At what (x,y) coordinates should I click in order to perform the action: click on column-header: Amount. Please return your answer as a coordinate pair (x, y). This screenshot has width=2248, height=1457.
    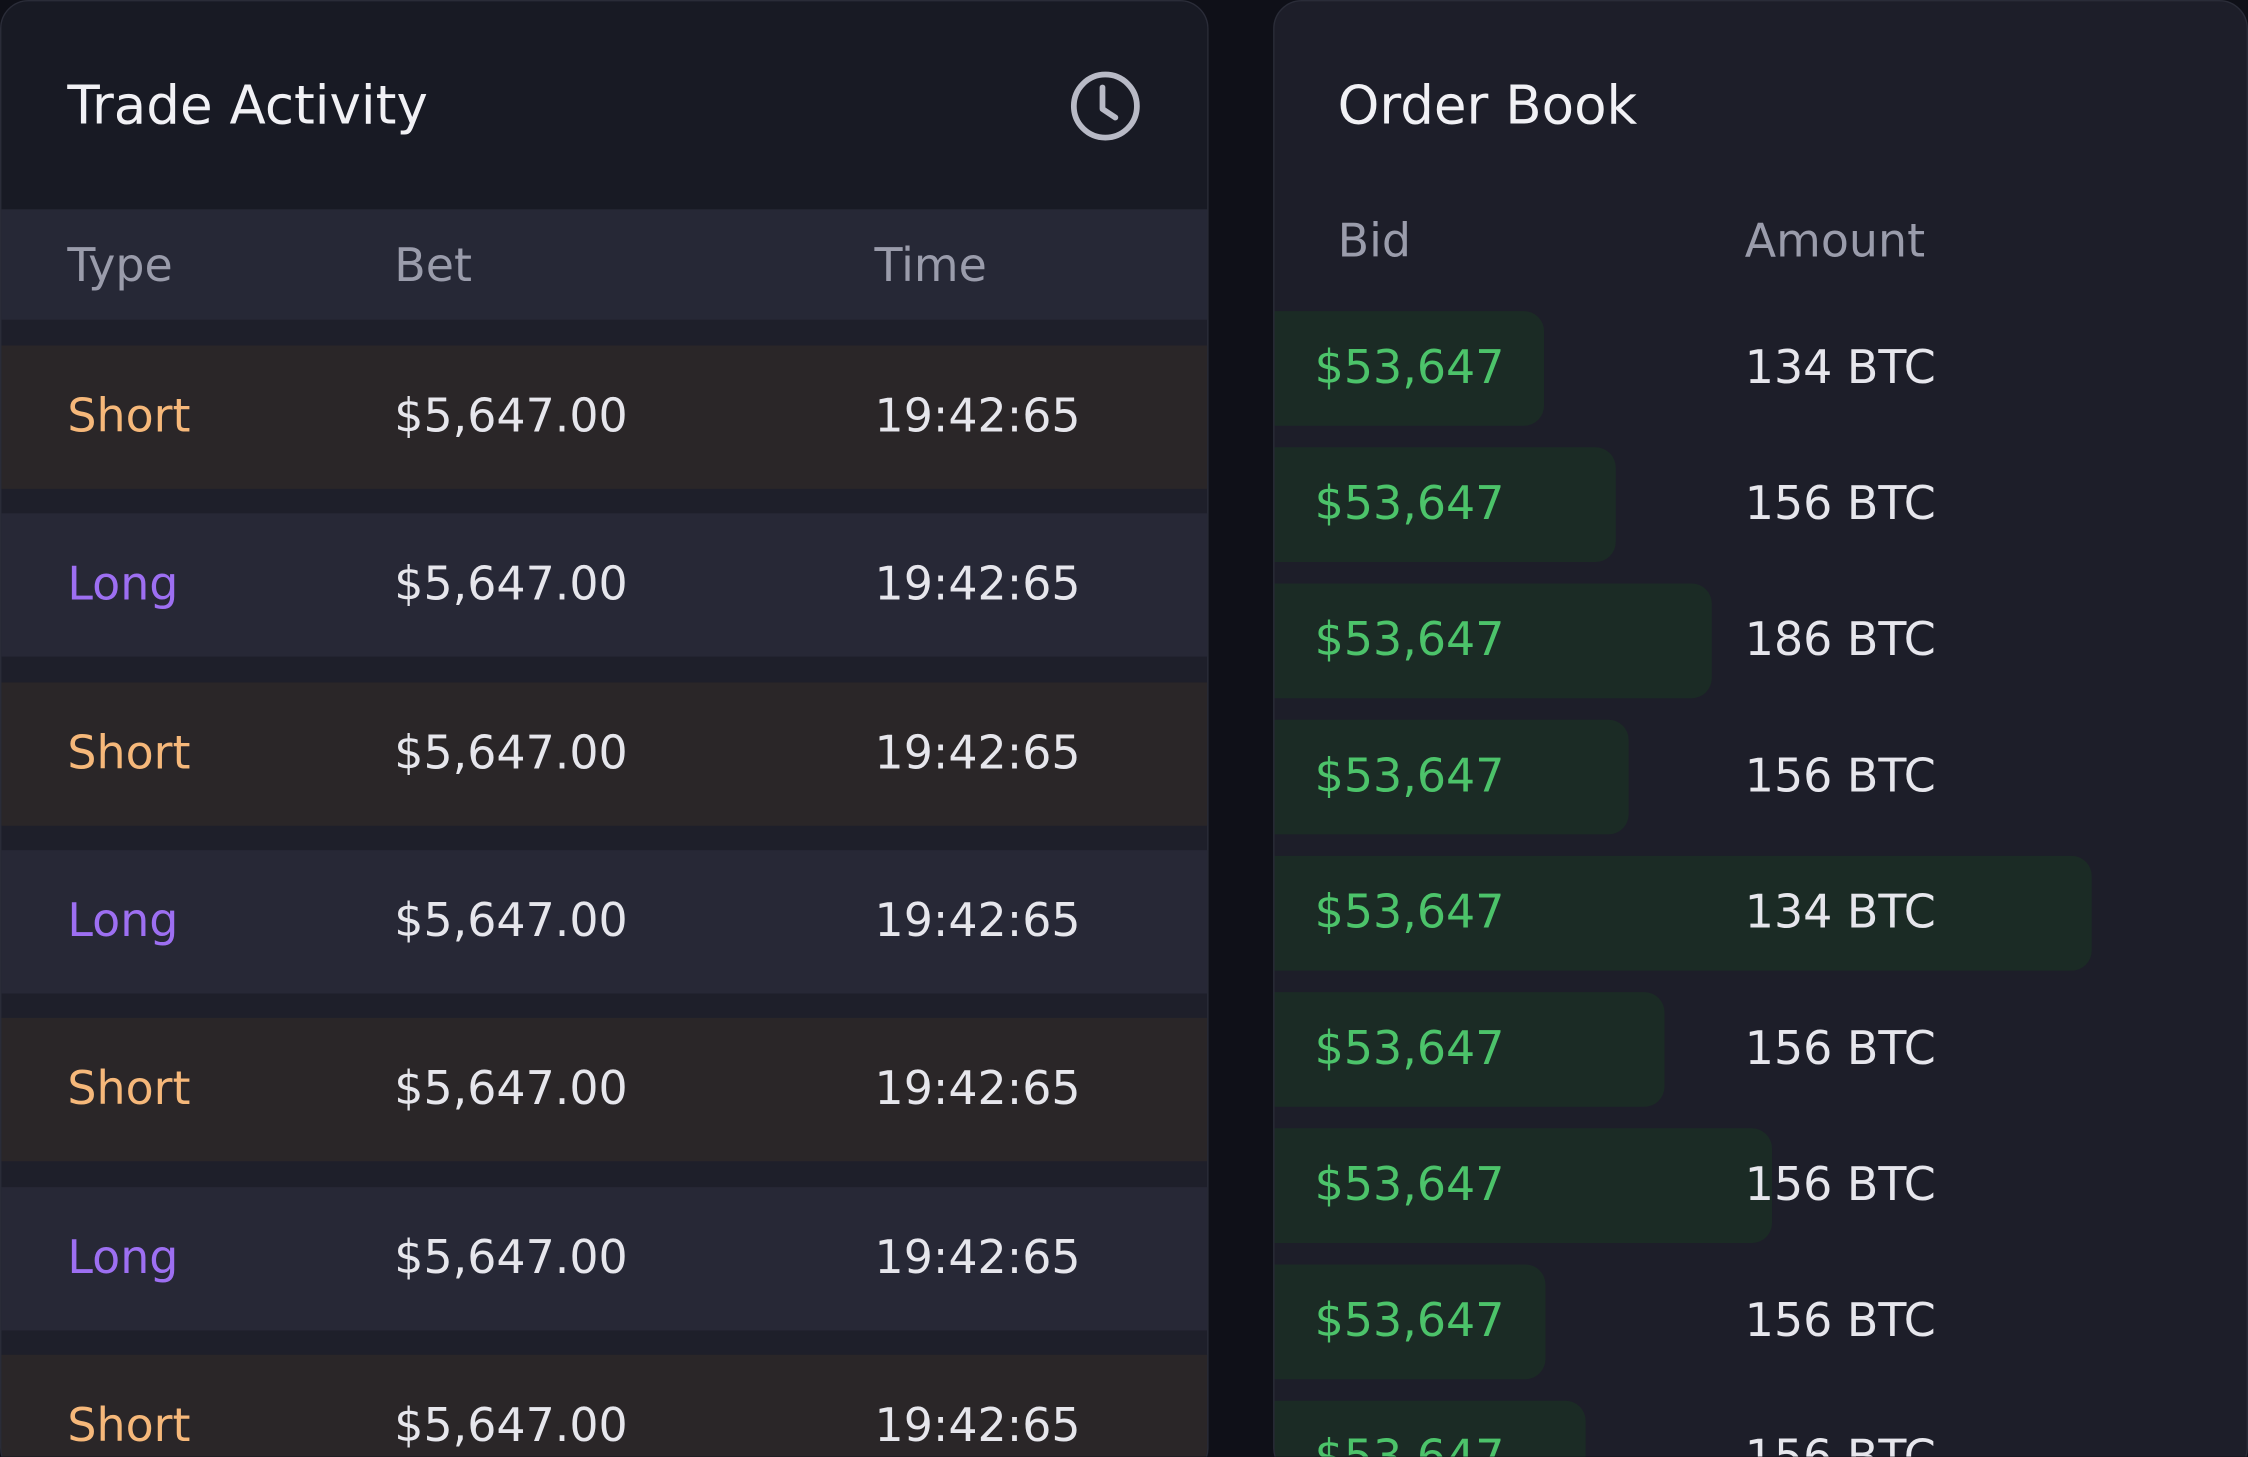
    Looking at the image, I should click on (1835, 241).